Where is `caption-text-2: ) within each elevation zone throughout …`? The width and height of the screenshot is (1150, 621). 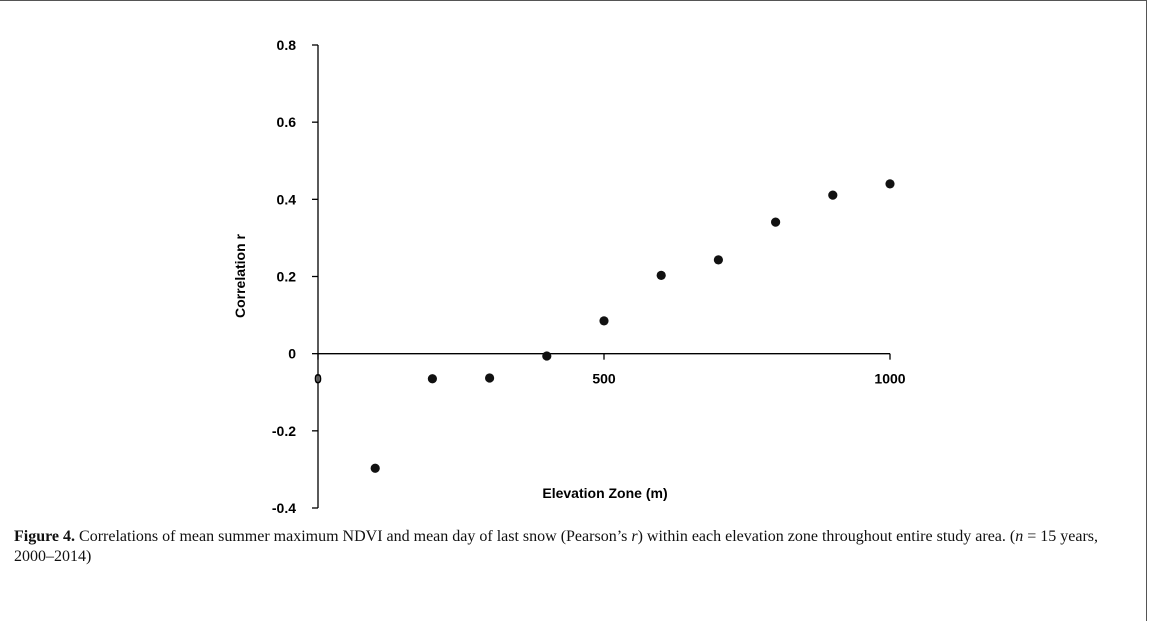 caption-text-2: ) within each elevation zone throughout … is located at coordinates (826, 536).